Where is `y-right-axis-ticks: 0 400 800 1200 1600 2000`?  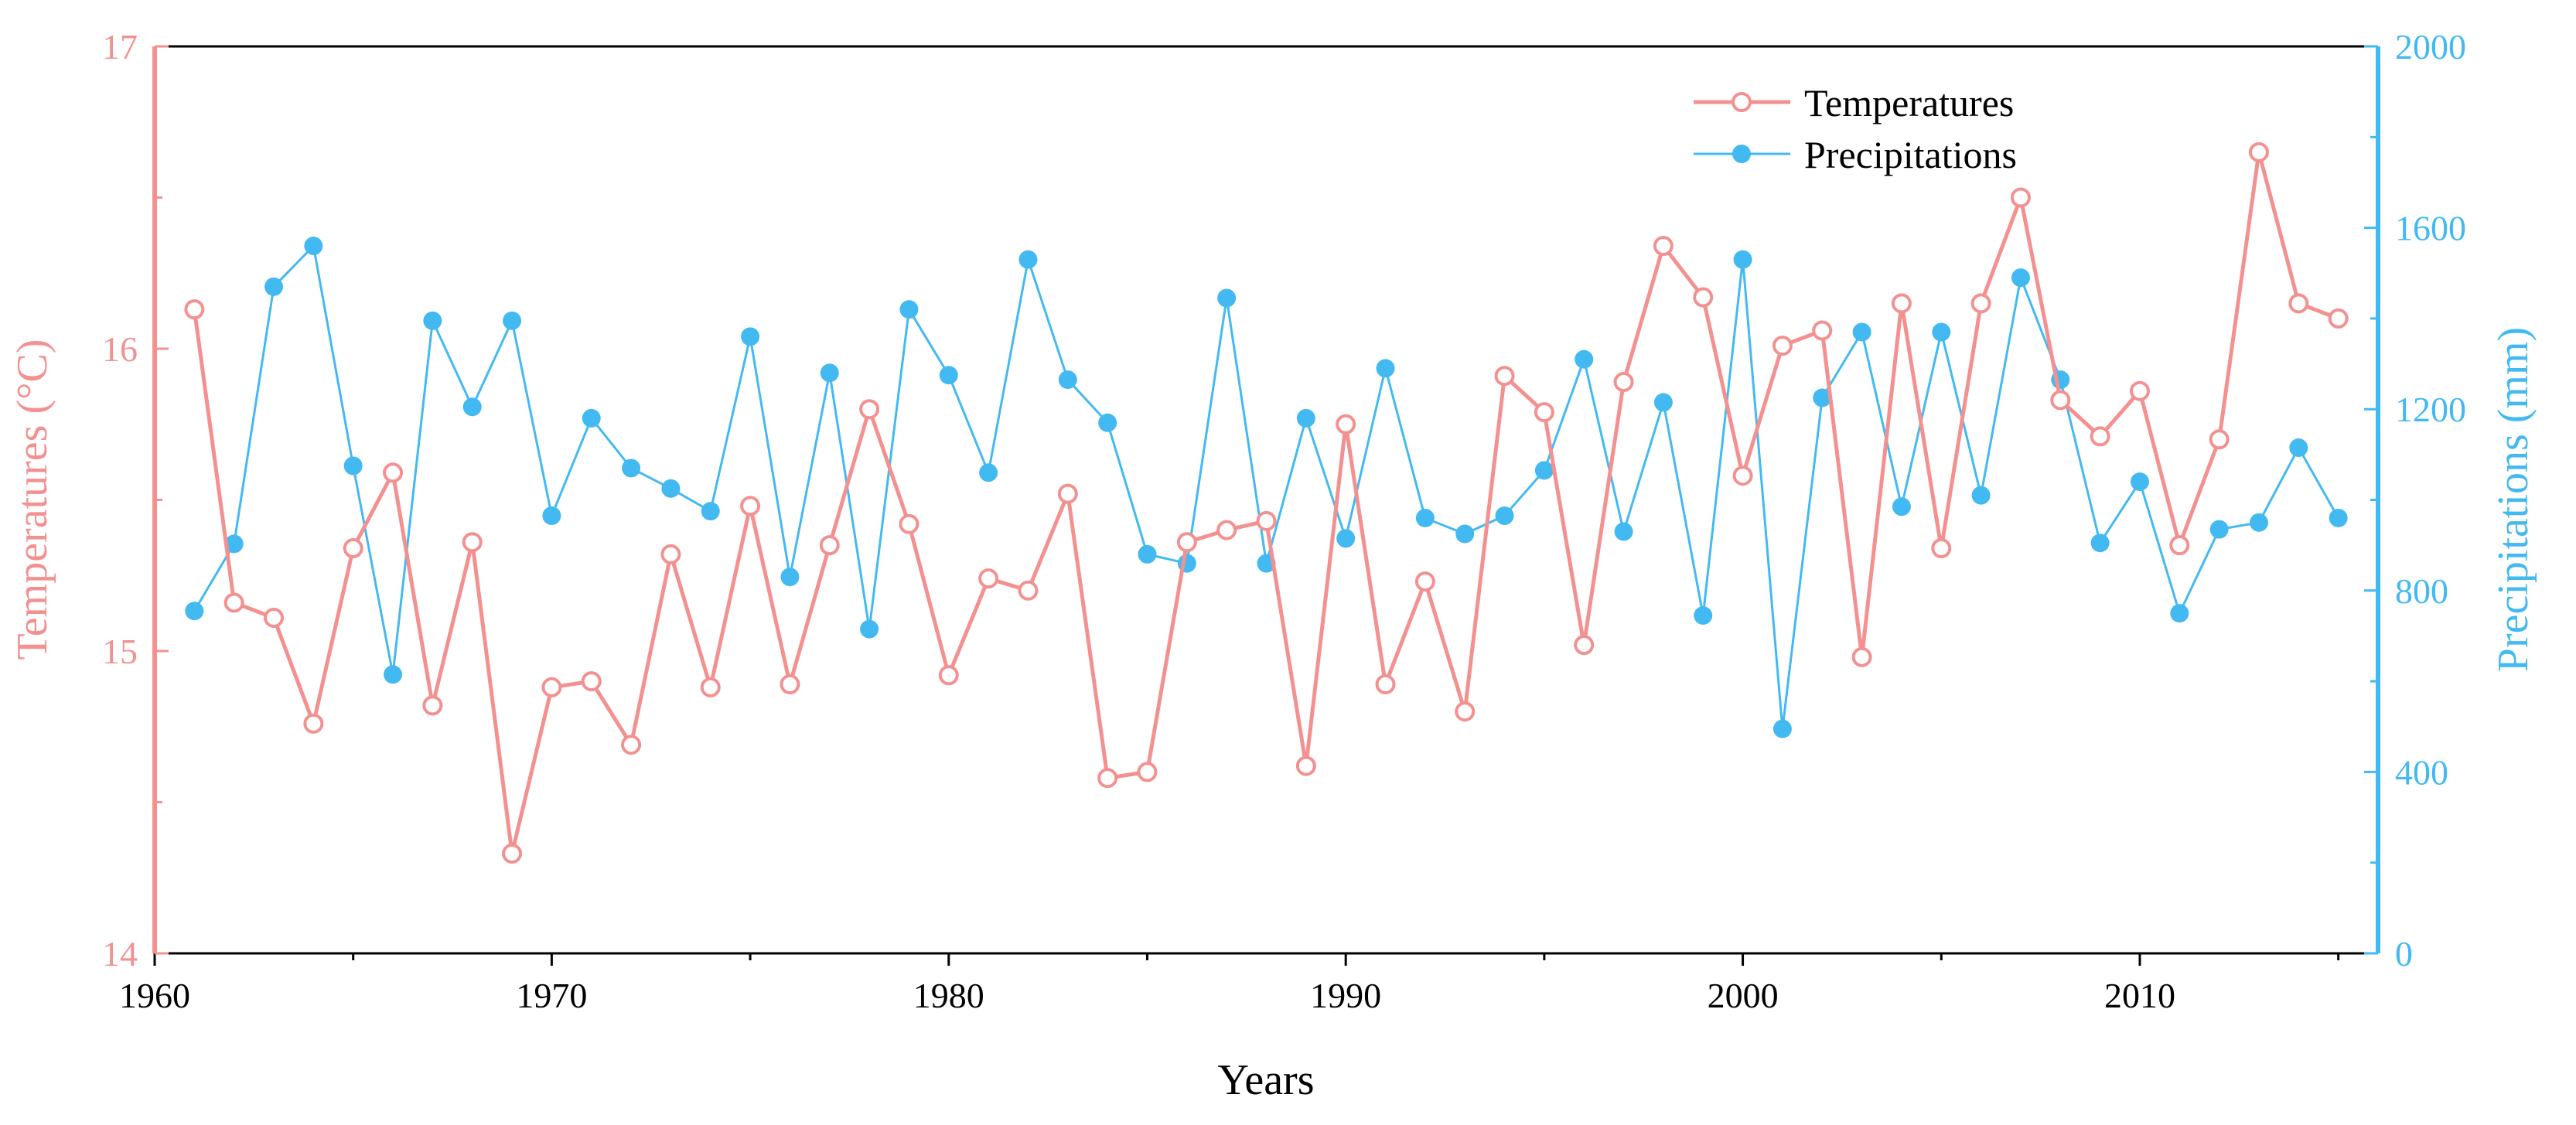 y-right-axis-ticks: 0 400 800 1200 1600 2000 is located at coordinates (2415, 500).